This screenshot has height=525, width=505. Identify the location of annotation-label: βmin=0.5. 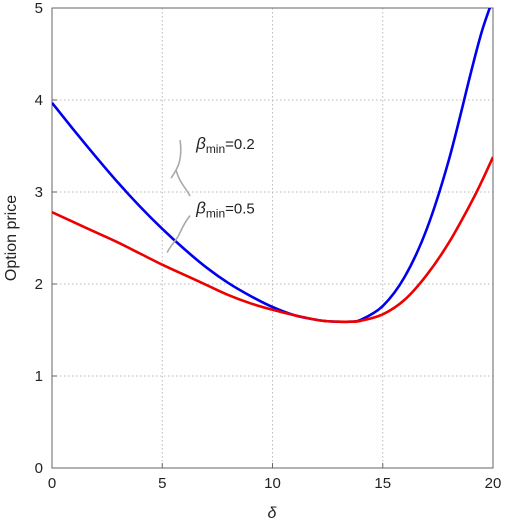
(225, 210).